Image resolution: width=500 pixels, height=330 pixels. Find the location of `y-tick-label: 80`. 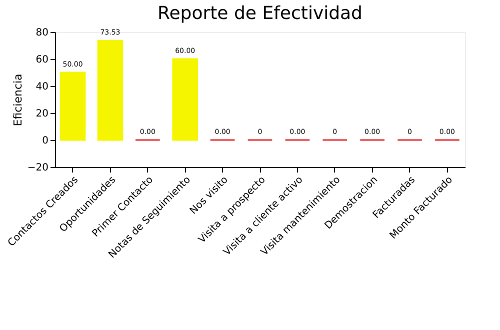

y-tick-label: 80 is located at coordinates (42, 33).